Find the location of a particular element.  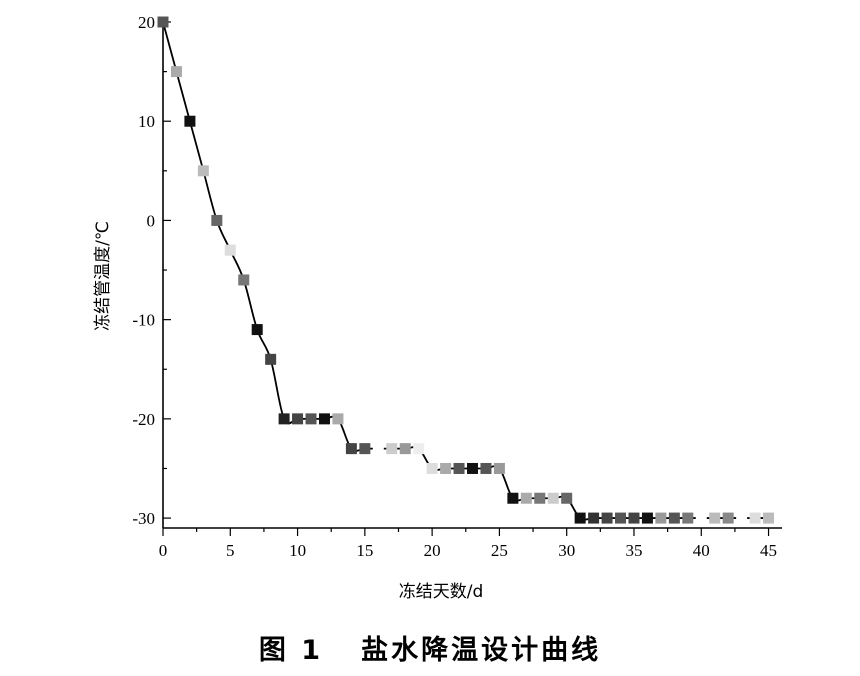

x-tick-label: 25 is located at coordinates (499, 550).